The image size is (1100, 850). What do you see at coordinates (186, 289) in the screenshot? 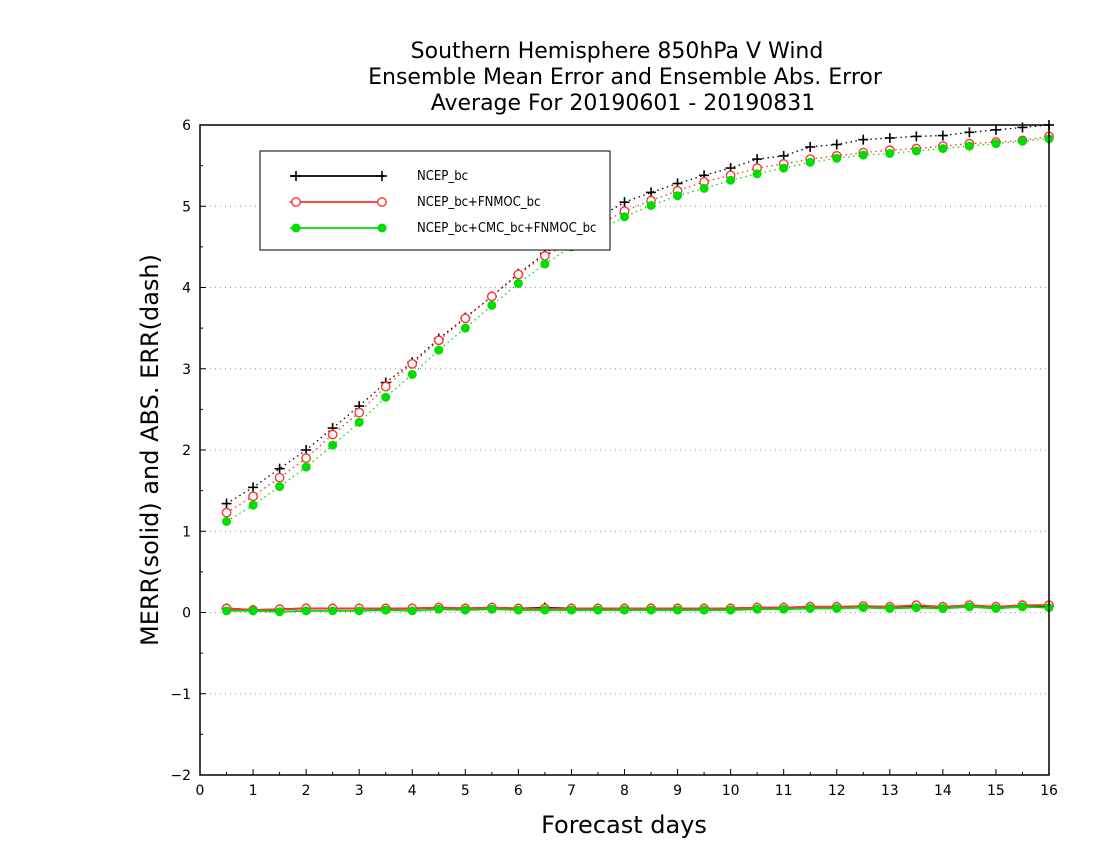
I see `y-tick-label: 4` at bounding box center [186, 289].